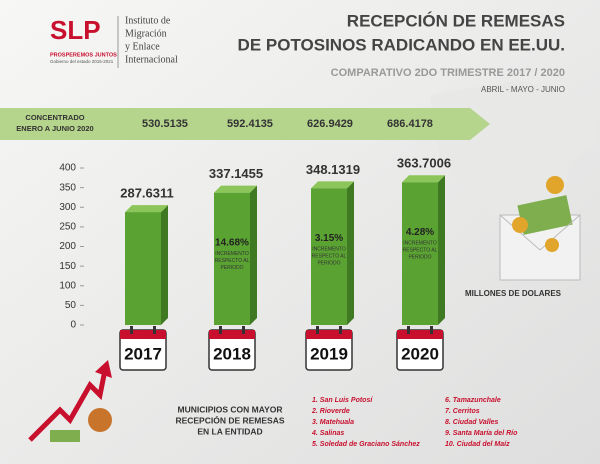  Describe the element at coordinates (232, 353) in the screenshot. I see `x-tick-label: 2018` at that location.